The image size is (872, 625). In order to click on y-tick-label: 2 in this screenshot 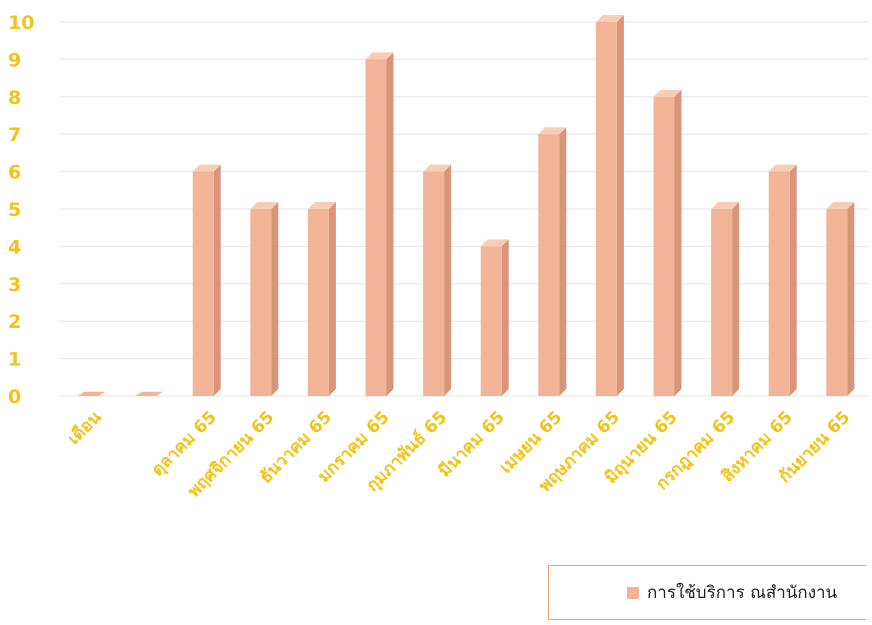, I will do `click(14, 322)`.